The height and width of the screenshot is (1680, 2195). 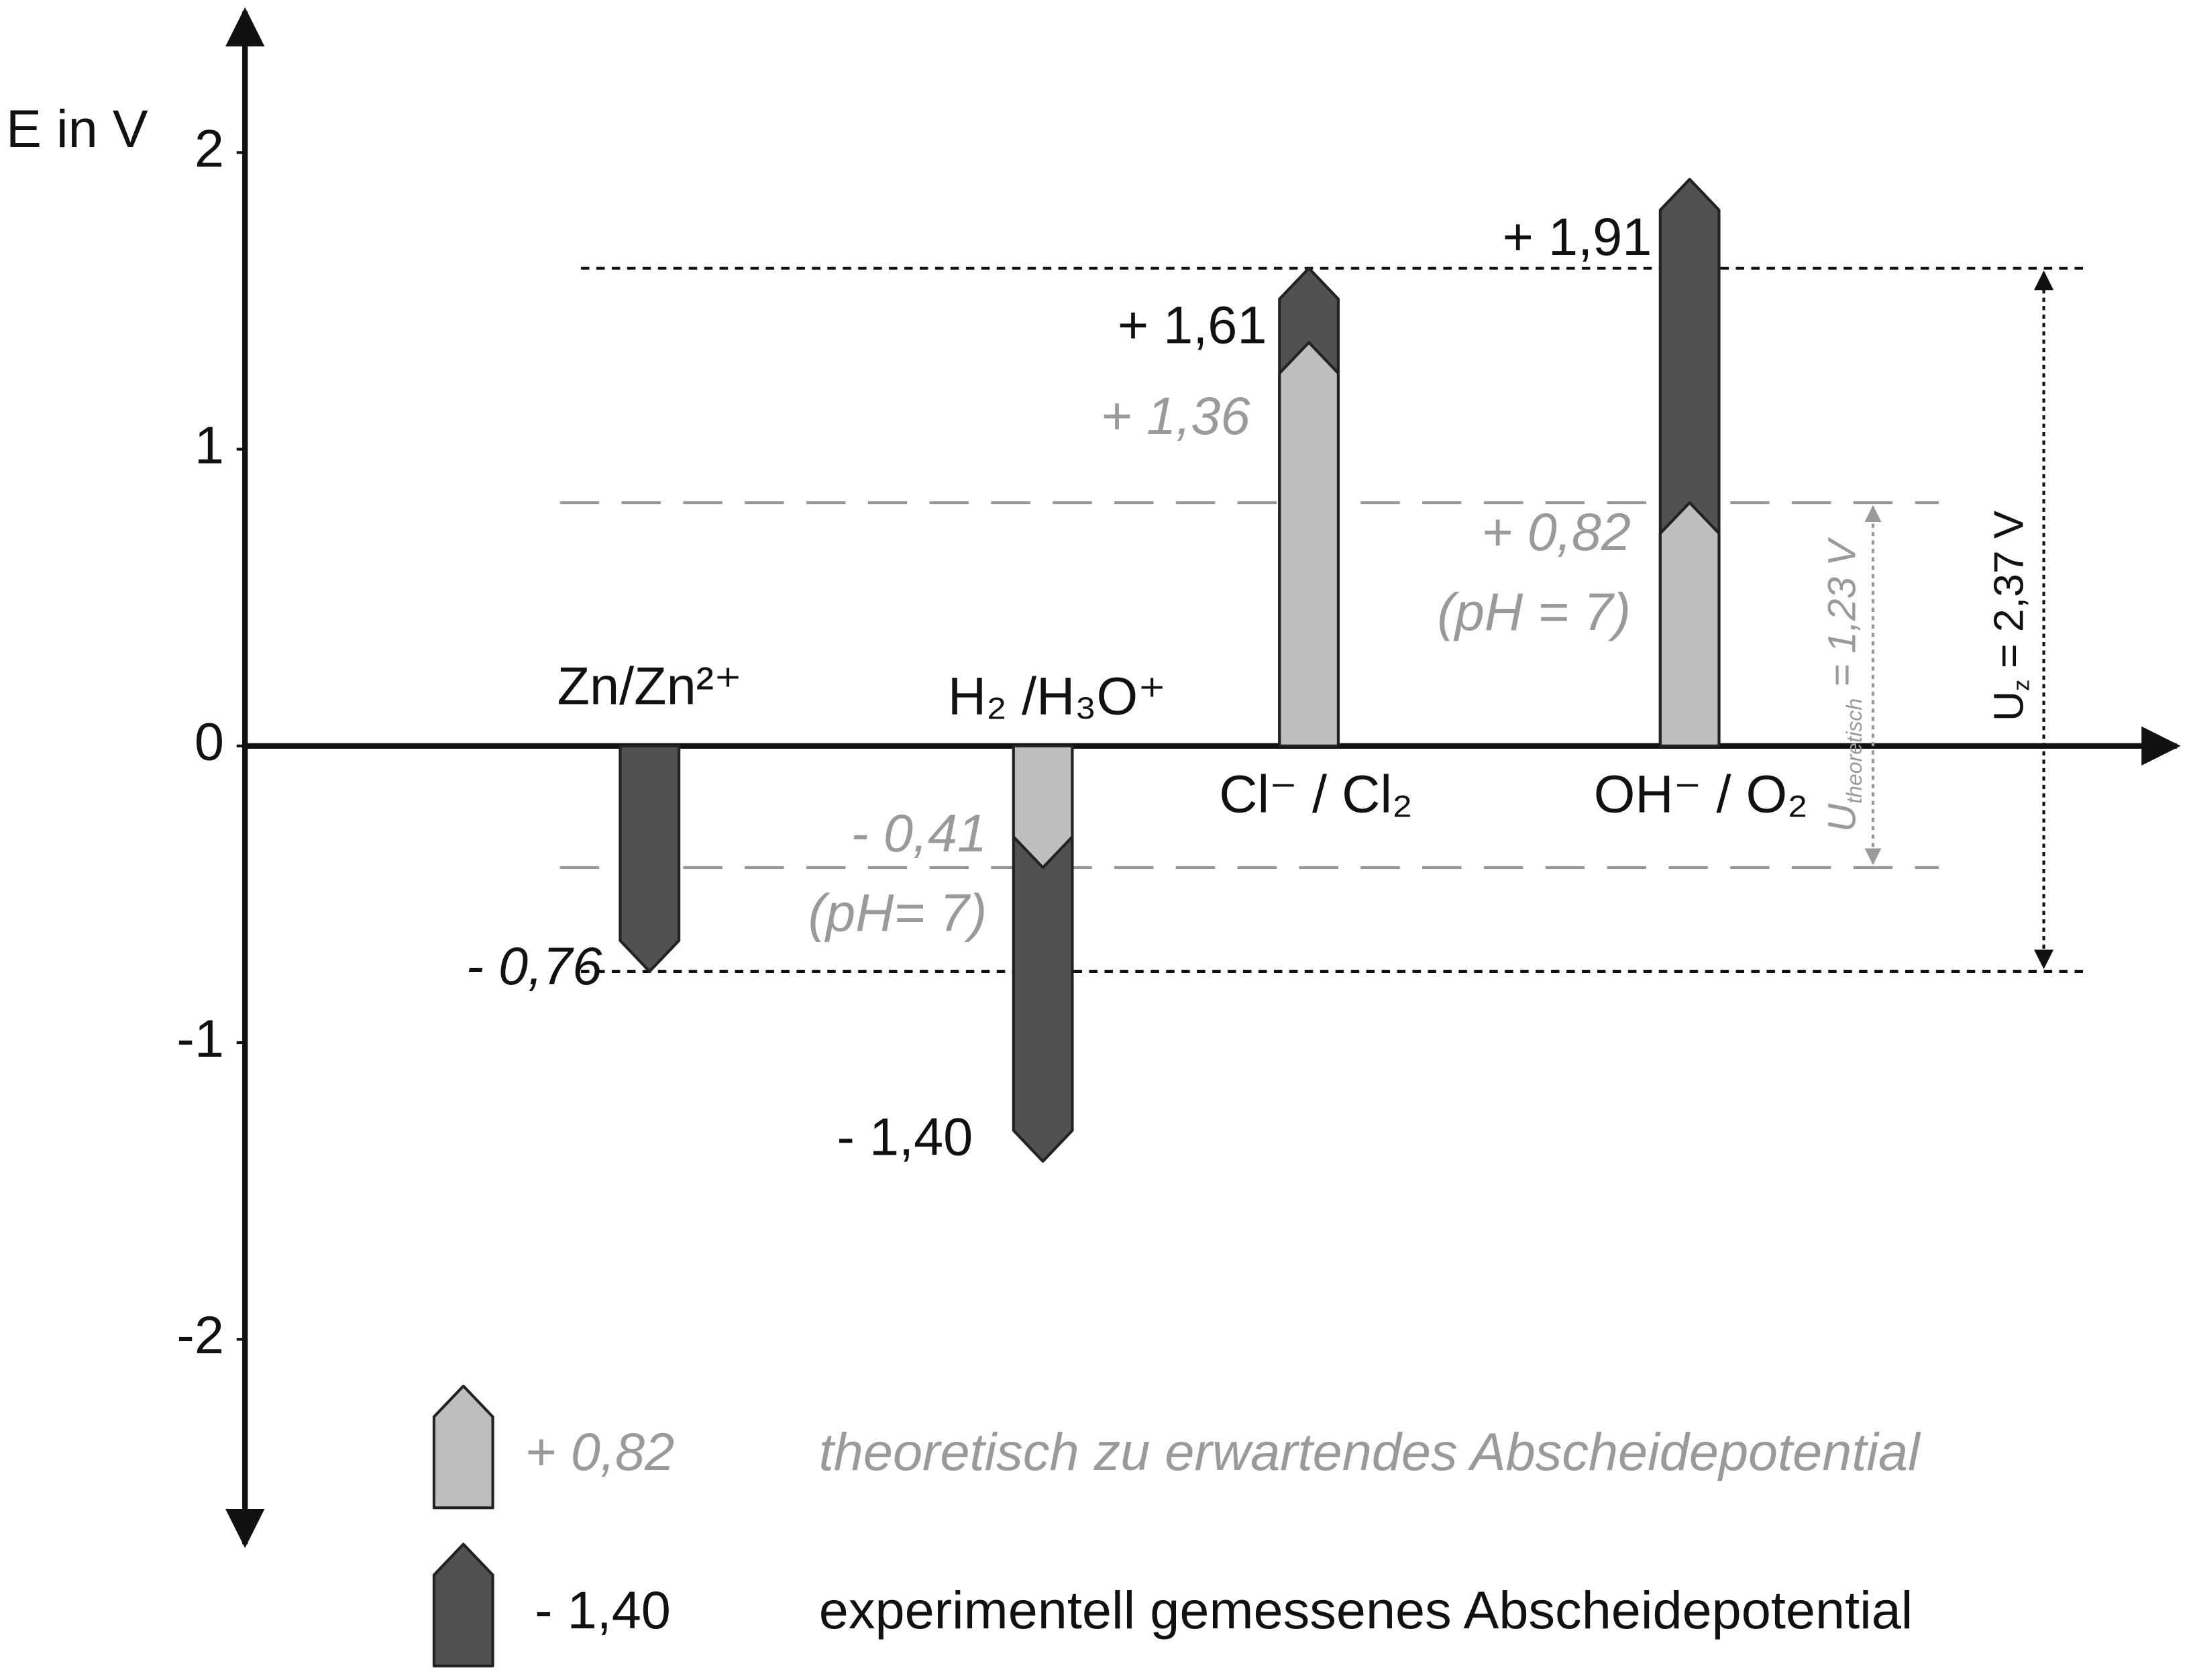 What do you see at coordinates (1057, 695) in the screenshot?
I see `category-label: H₂ /H₃O⁺` at bounding box center [1057, 695].